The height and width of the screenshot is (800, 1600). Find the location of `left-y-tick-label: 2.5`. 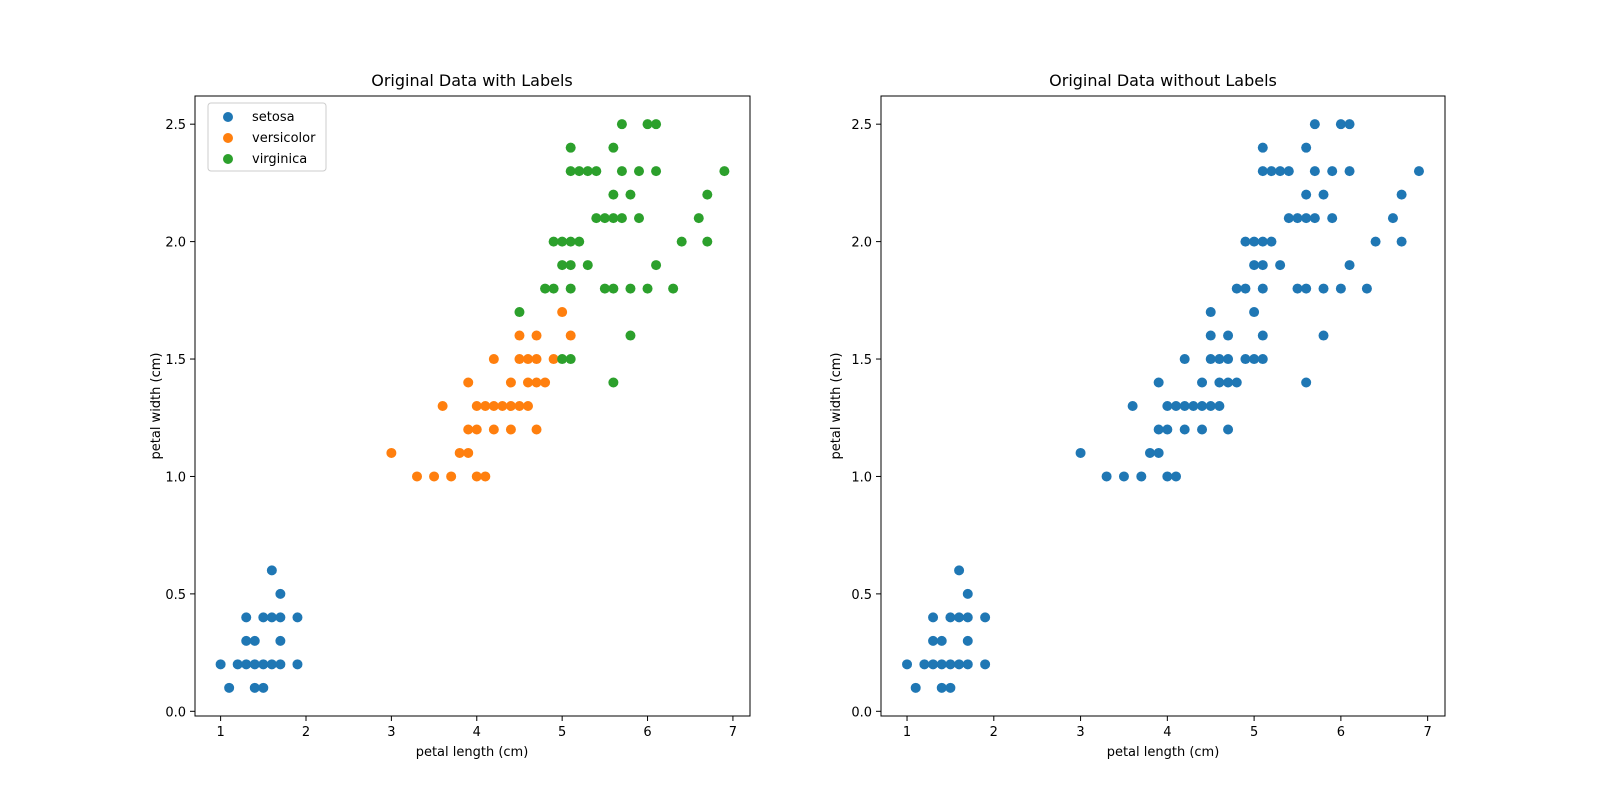

left-y-tick-label: 2.5 is located at coordinates (175, 125).